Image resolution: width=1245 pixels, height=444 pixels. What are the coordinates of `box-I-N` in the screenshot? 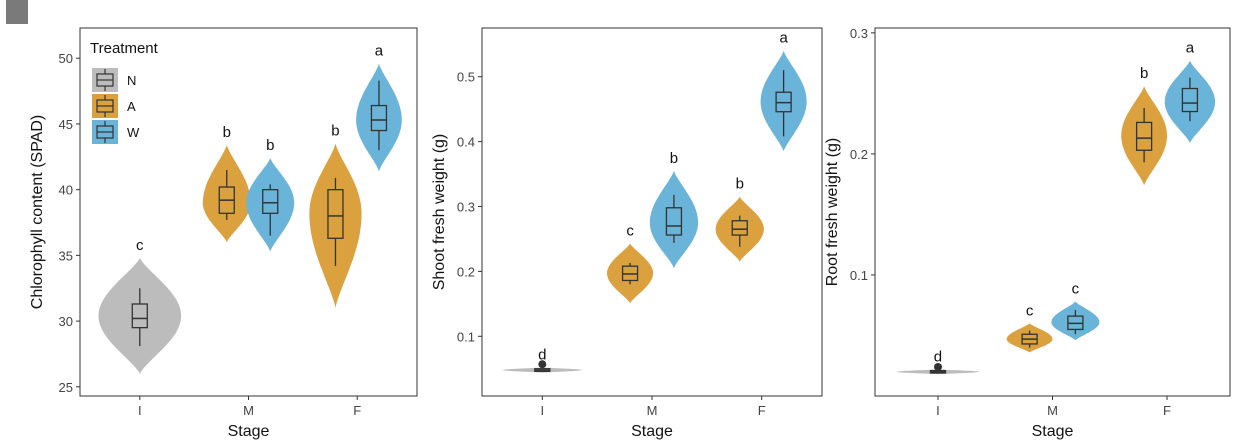 It's located at (139, 316).